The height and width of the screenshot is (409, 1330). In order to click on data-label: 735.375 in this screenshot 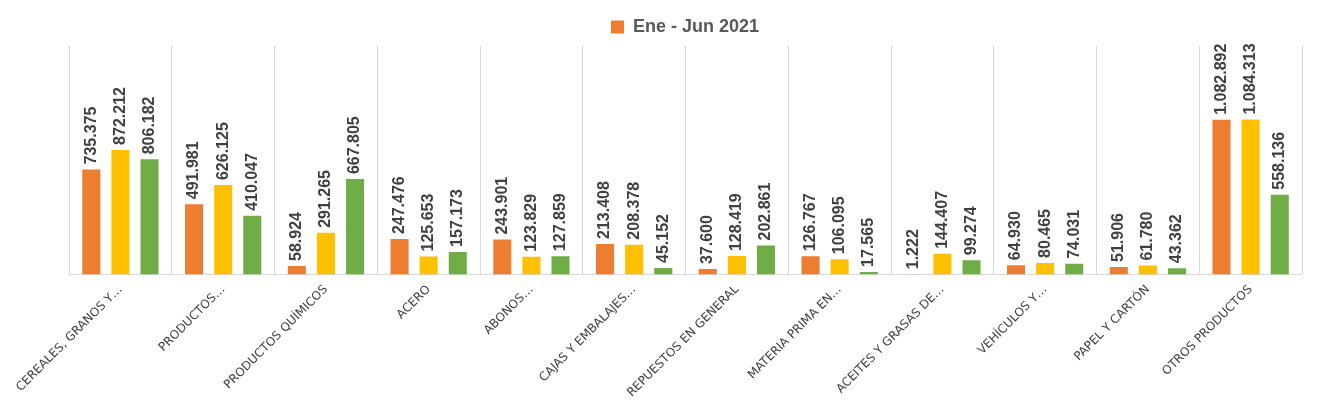, I will do `click(90, 135)`.